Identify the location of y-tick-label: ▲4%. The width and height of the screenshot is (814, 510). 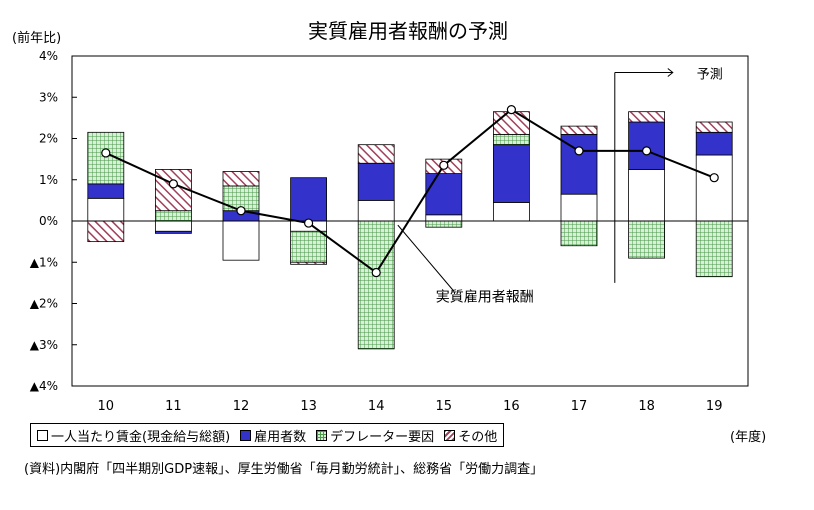
(44, 386).